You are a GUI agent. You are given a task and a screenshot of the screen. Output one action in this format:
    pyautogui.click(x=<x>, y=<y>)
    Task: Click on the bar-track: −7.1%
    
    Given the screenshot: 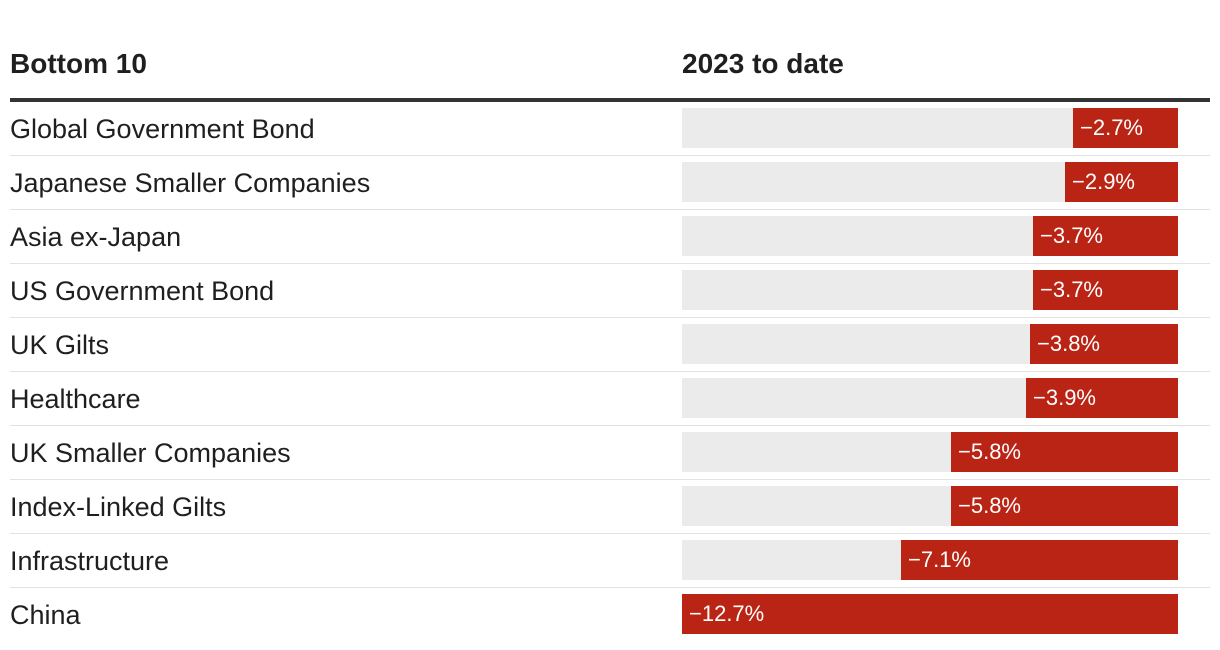 What is the action you would take?
    pyautogui.click(x=930, y=560)
    